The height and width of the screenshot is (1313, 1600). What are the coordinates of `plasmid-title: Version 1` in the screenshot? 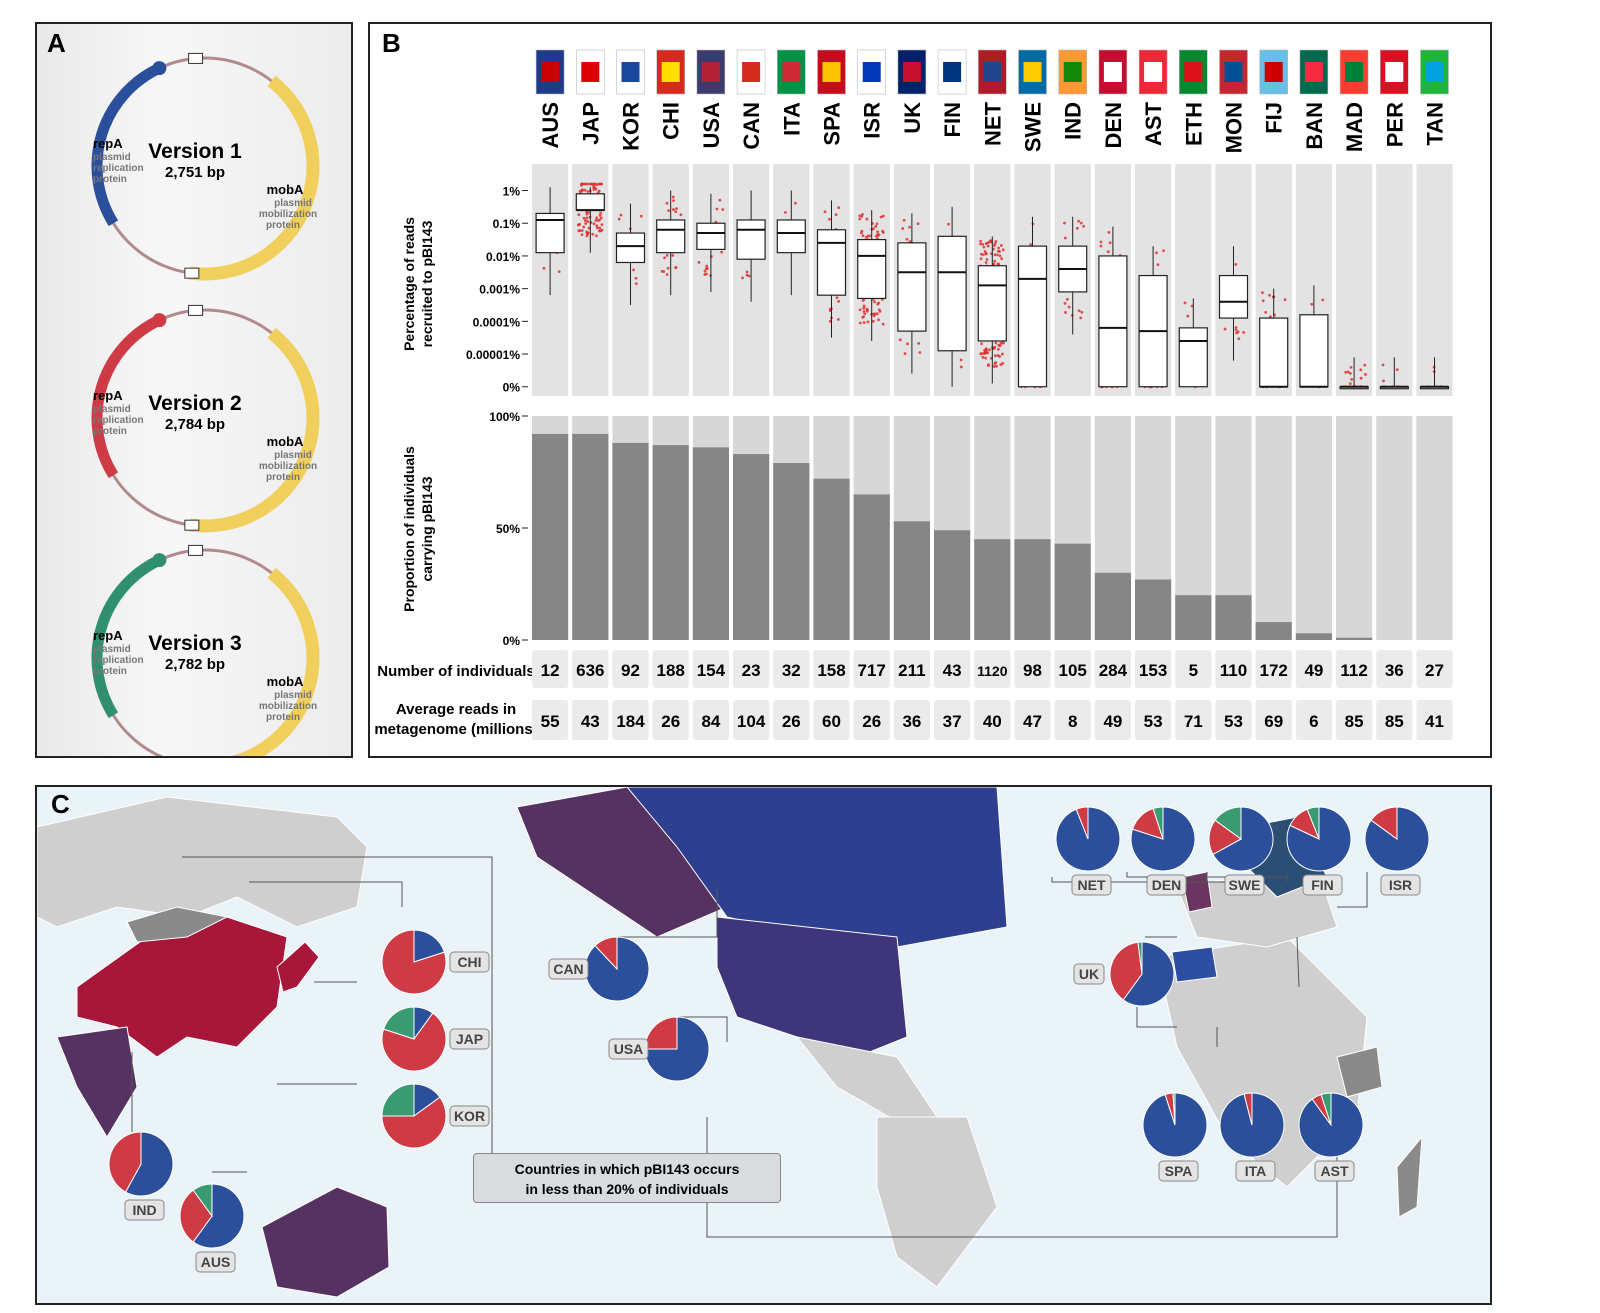 It's located at (195, 151).